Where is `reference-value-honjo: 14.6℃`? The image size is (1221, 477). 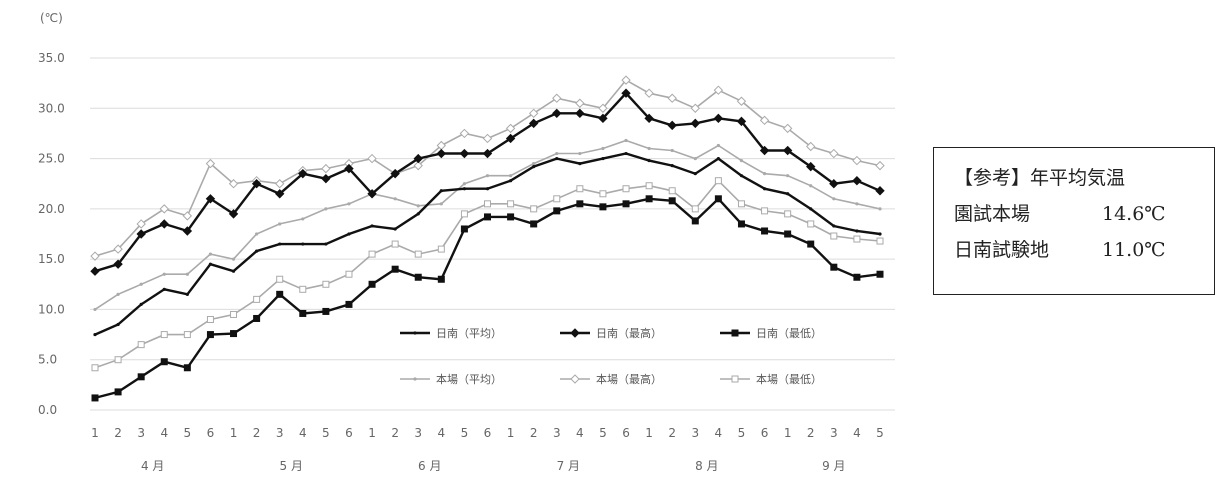 reference-value-honjo: 14.6℃ is located at coordinates (1134, 214).